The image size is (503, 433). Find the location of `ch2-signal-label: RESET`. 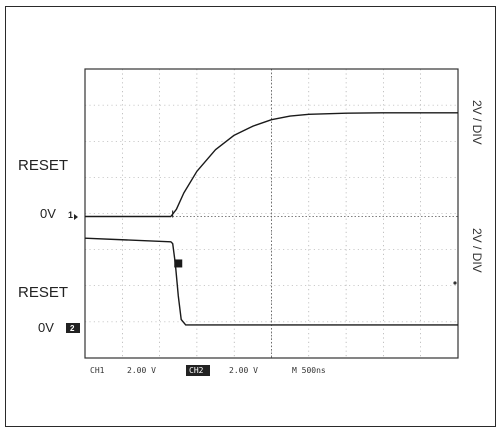

ch2-signal-label: RESET is located at coordinates (43, 292).